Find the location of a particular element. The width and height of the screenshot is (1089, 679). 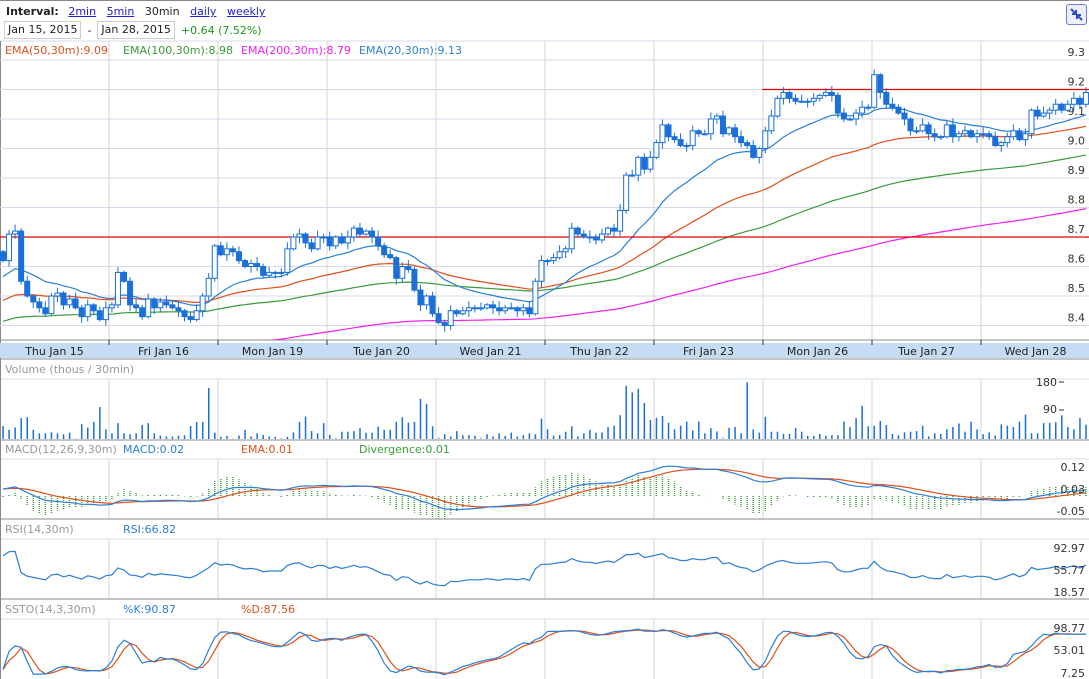

start-date-input: Jan 15, 2015 is located at coordinates (43, 30).